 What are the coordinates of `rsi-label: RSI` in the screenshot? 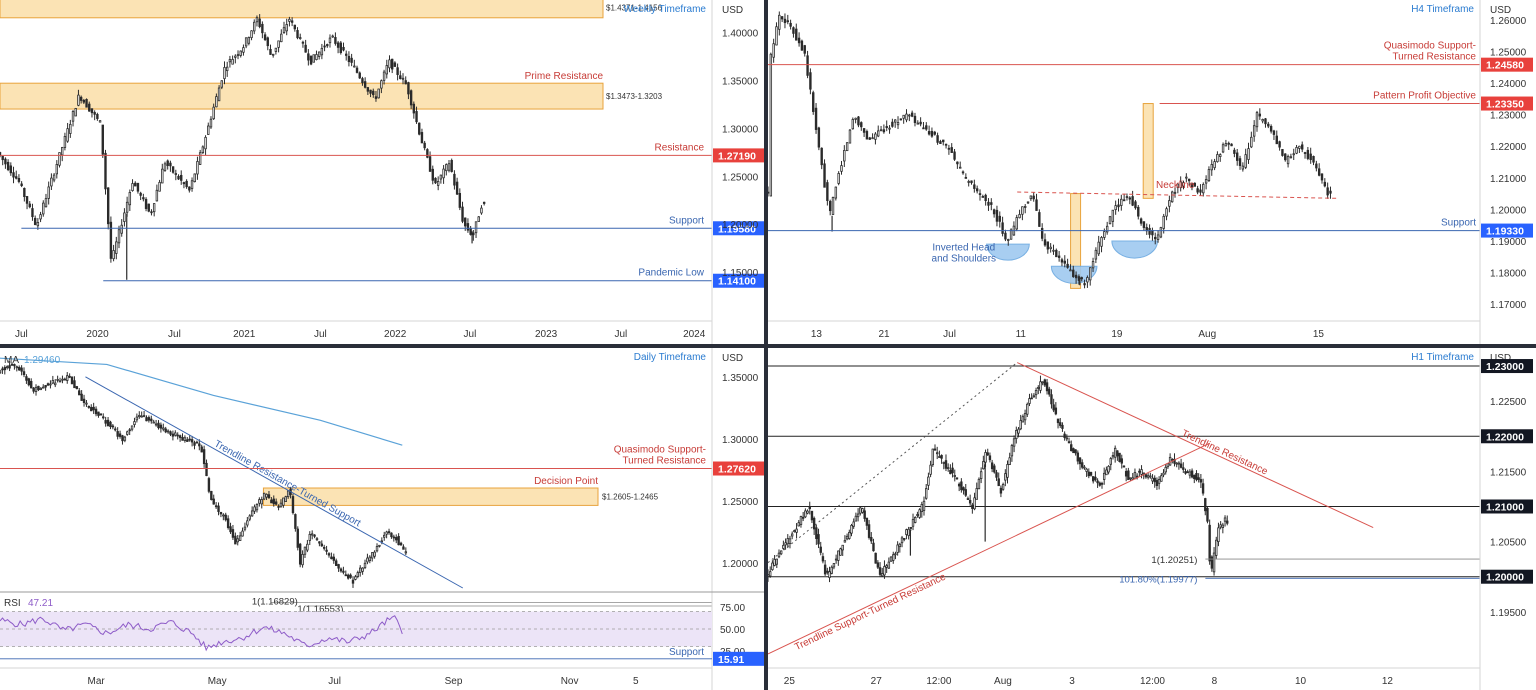 It's located at (12, 603).